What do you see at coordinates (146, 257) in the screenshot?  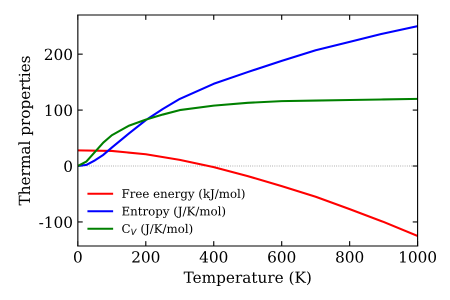 I see `x-tick-label: 200` at bounding box center [146, 257].